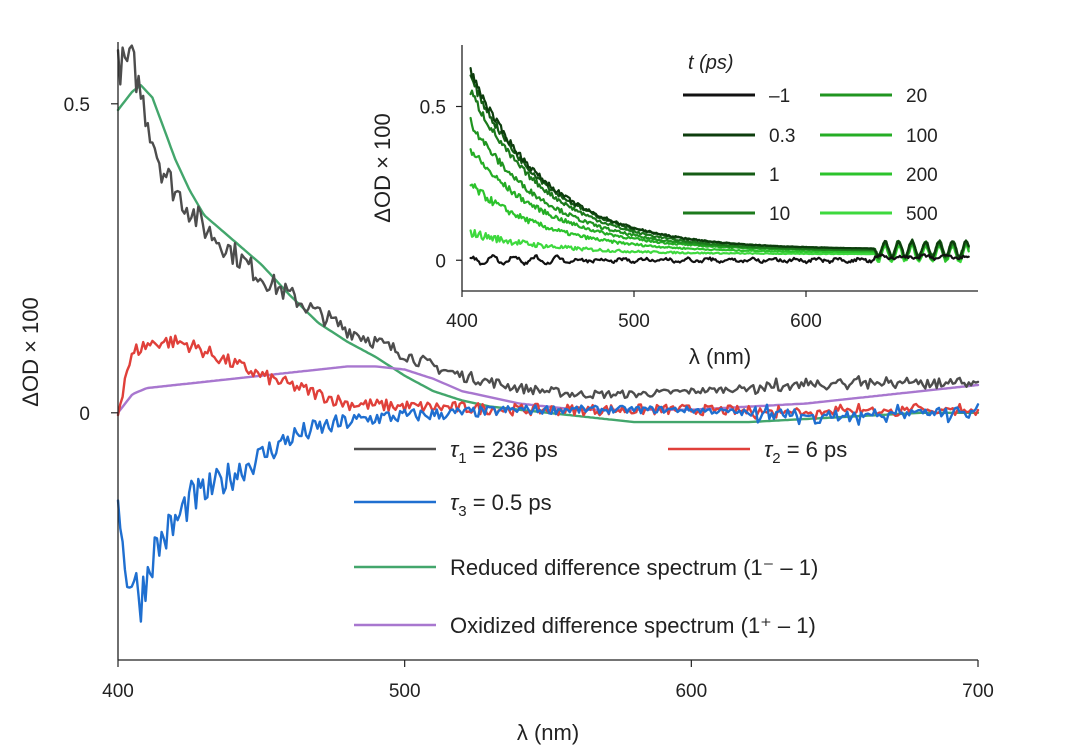  What do you see at coordinates (634, 321) in the screenshot?
I see `inset-x-tick-label: 500` at bounding box center [634, 321].